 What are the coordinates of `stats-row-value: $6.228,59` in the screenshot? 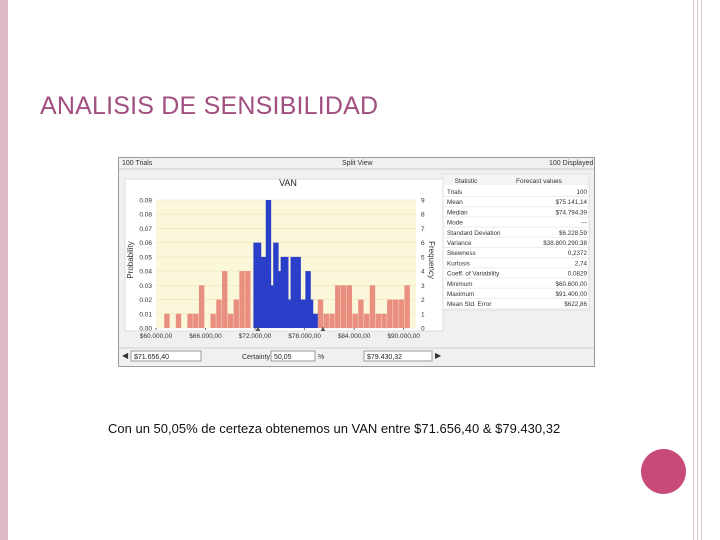 It's located at (573, 233).